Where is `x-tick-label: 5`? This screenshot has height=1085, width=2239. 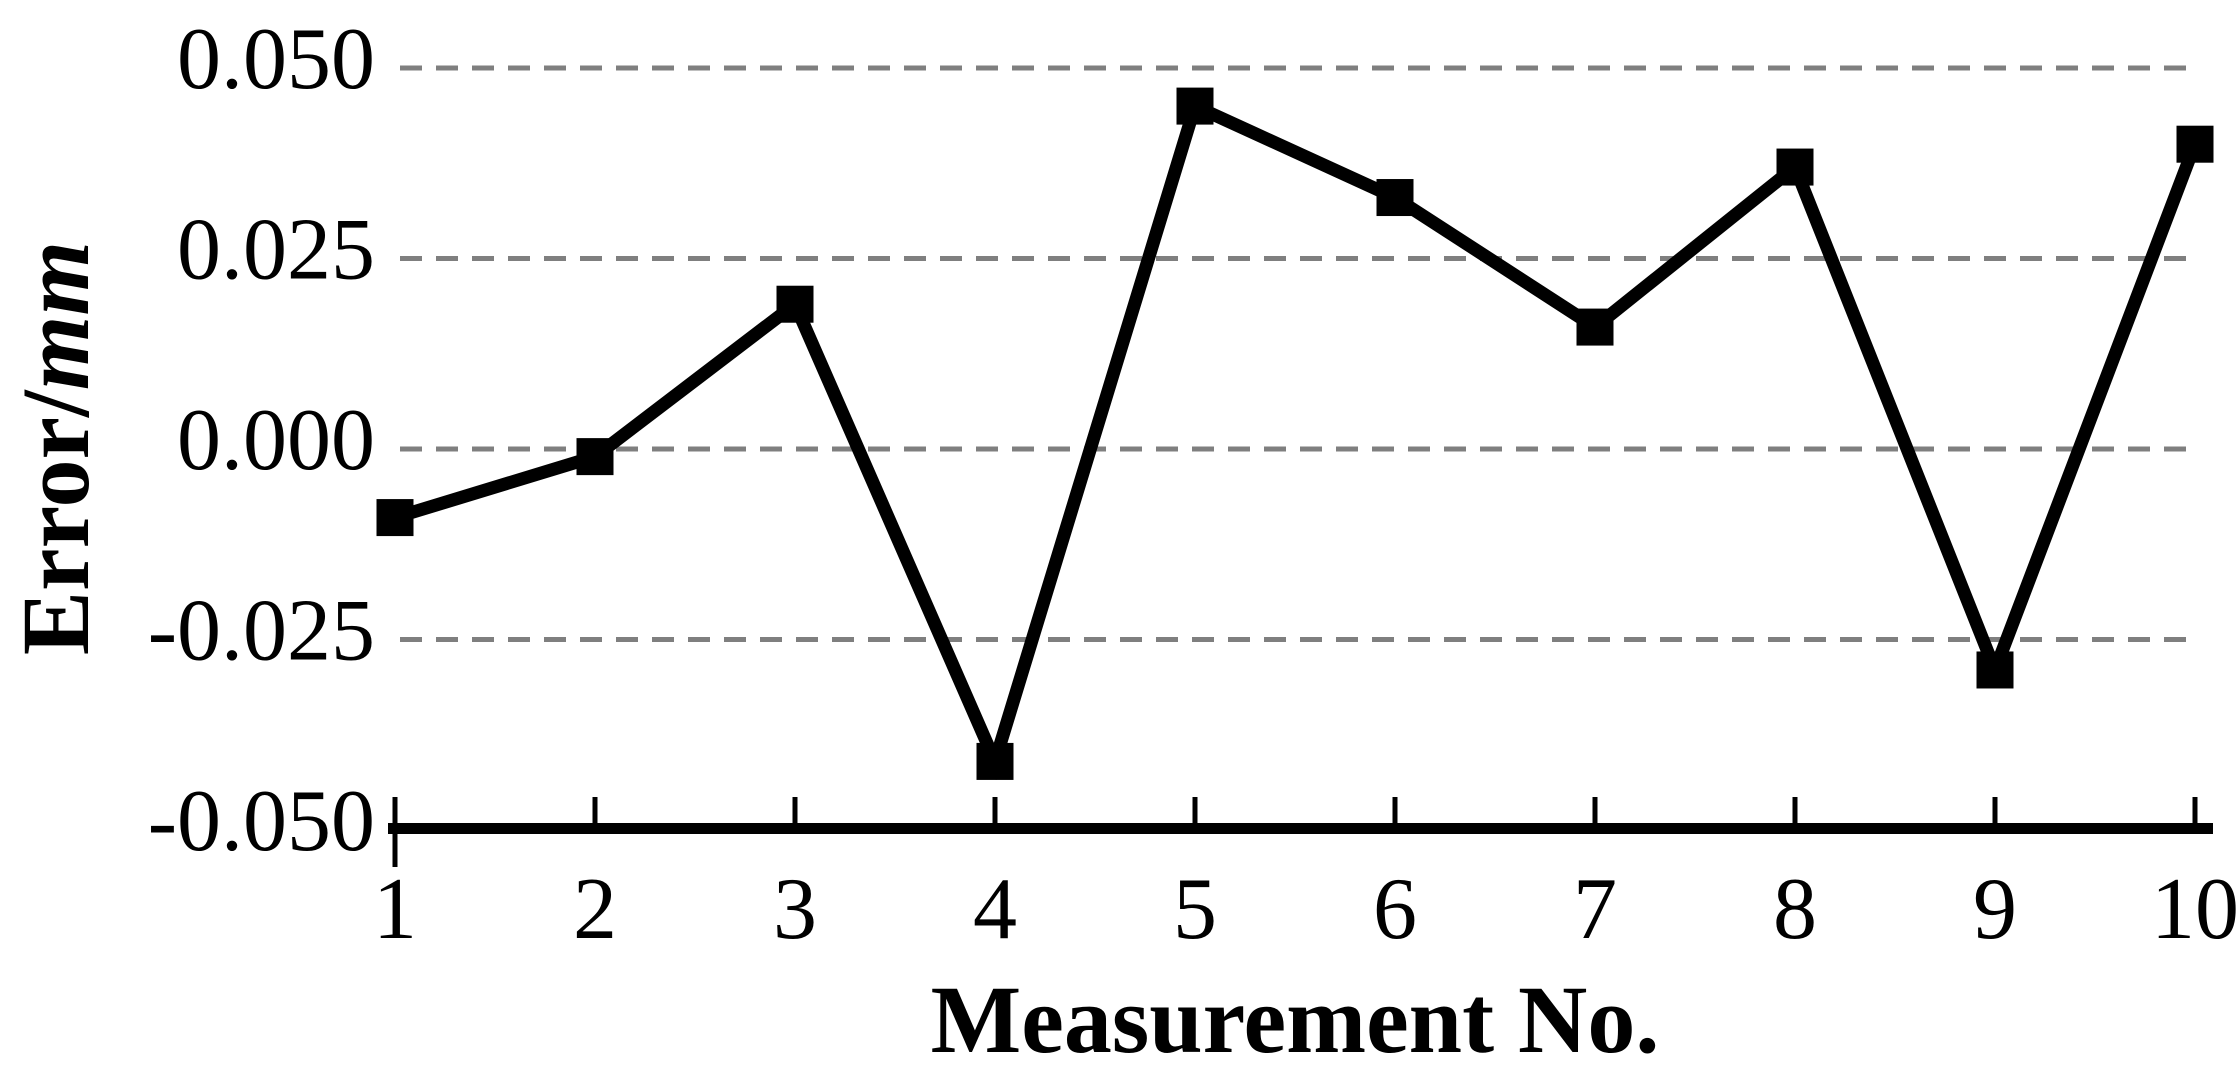
x-tick-label: 5 is located at coordinates (1195, 909).